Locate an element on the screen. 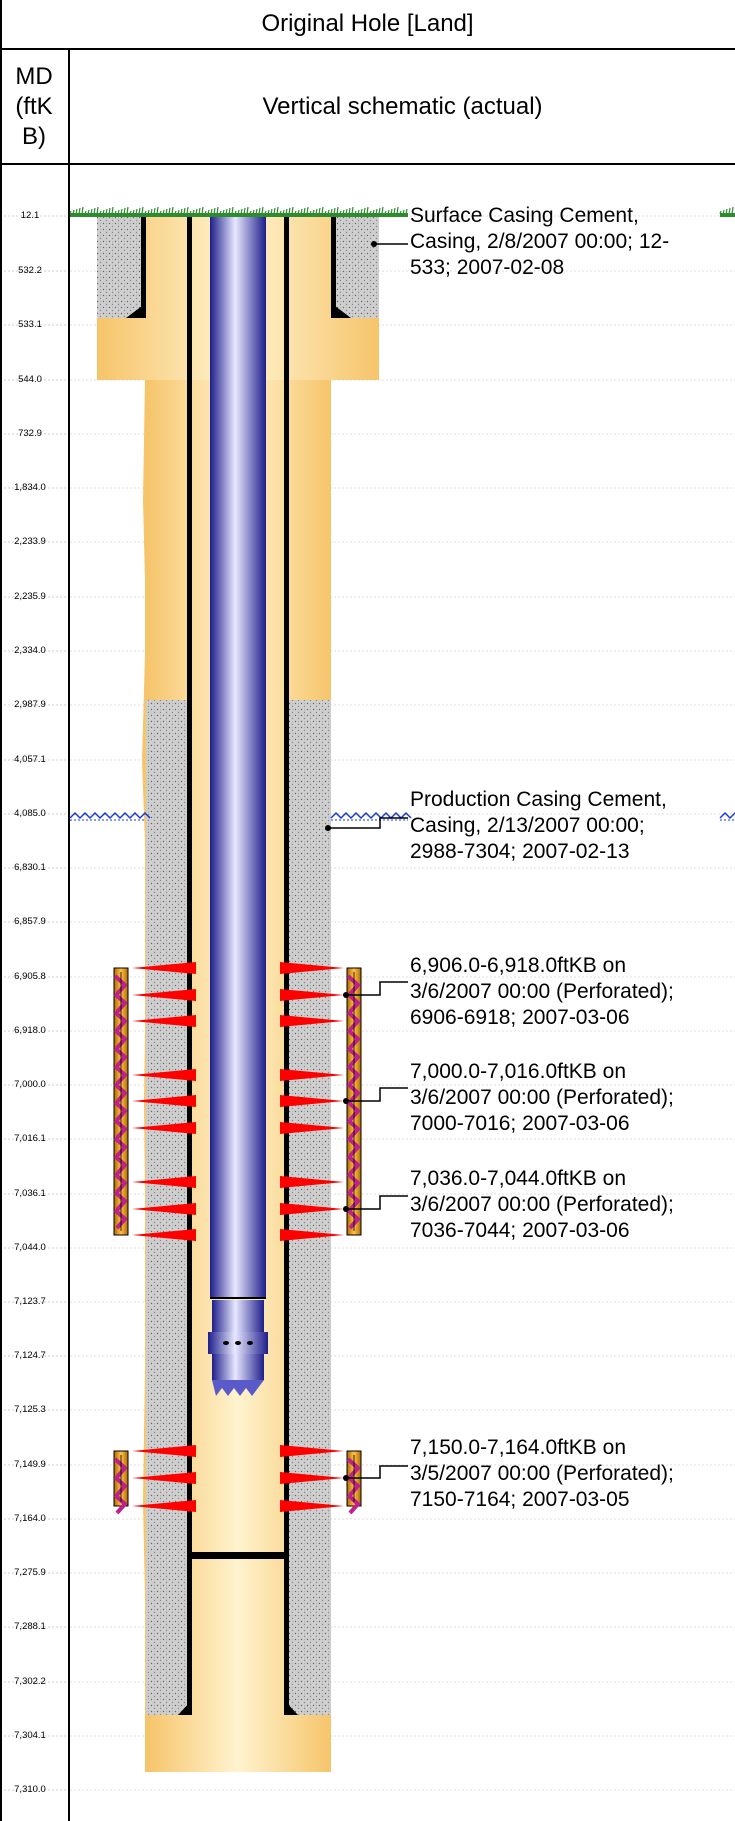 The image size is (735, 1821). md-column-divider is located at coordinates (69, 993).